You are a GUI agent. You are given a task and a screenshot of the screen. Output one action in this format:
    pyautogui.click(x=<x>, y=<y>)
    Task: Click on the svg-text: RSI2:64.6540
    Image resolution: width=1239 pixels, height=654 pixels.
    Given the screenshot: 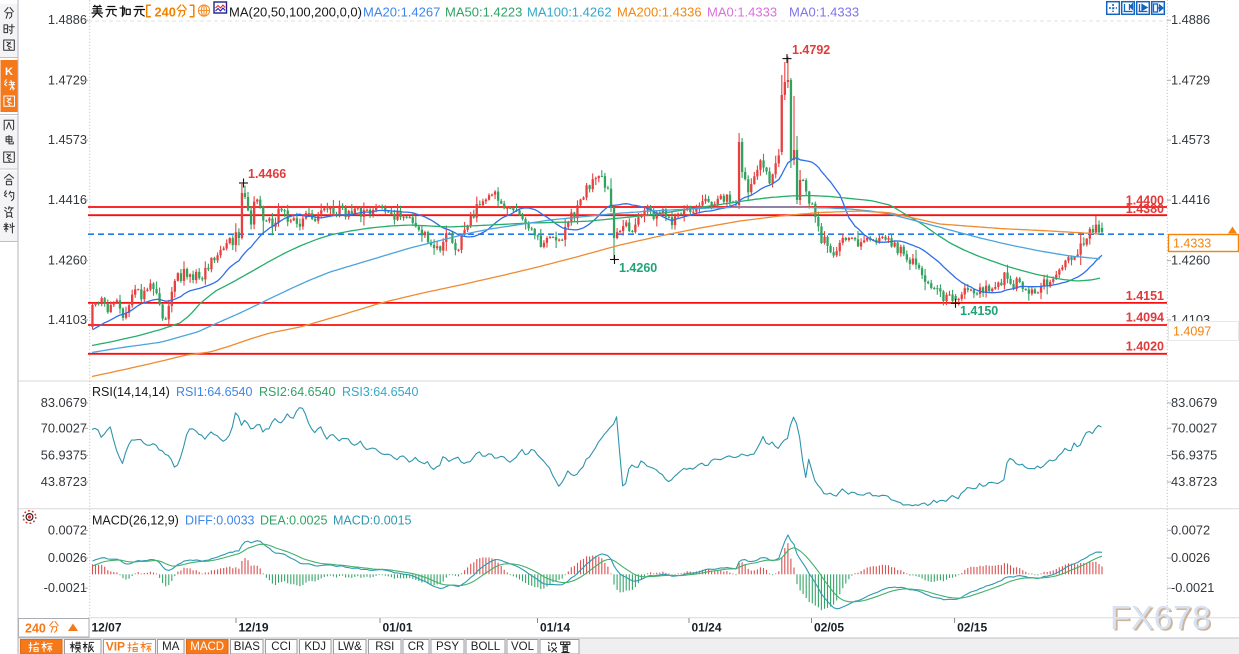 What is the action you would take?
    pyautogui.click(x=297, y=392)
    